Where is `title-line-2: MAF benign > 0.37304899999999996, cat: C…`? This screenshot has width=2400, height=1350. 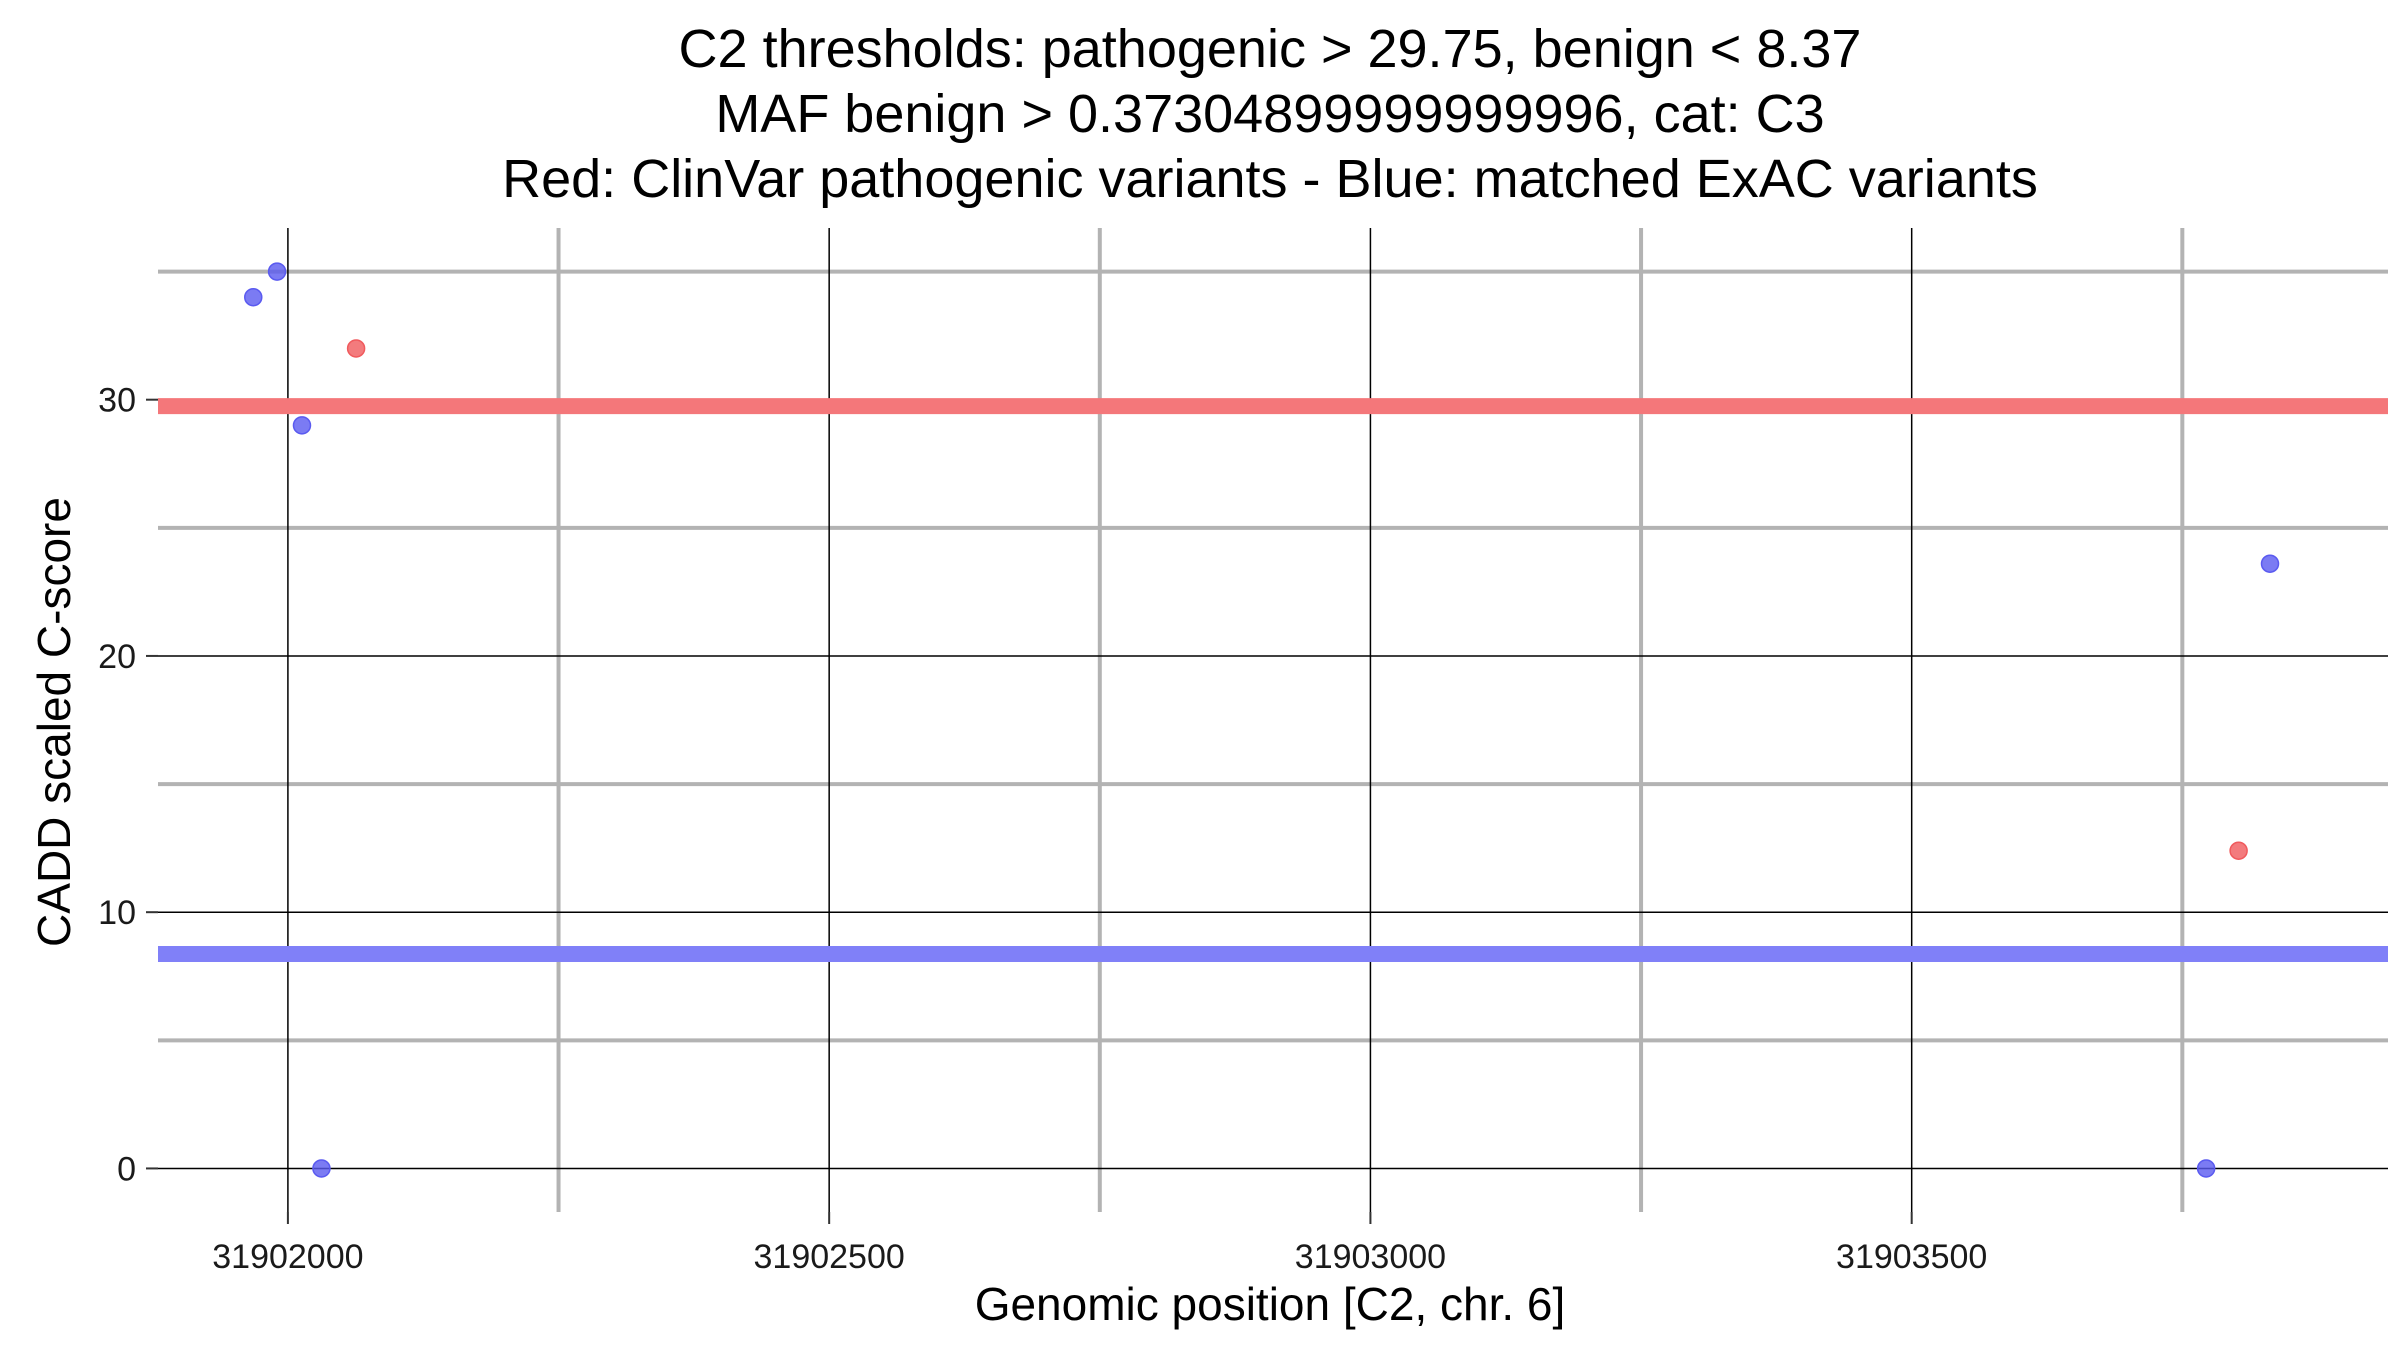
title-line-2: MAF benign > 0.37304899999999996, cat: C… is located at coordinates (1269, 114).